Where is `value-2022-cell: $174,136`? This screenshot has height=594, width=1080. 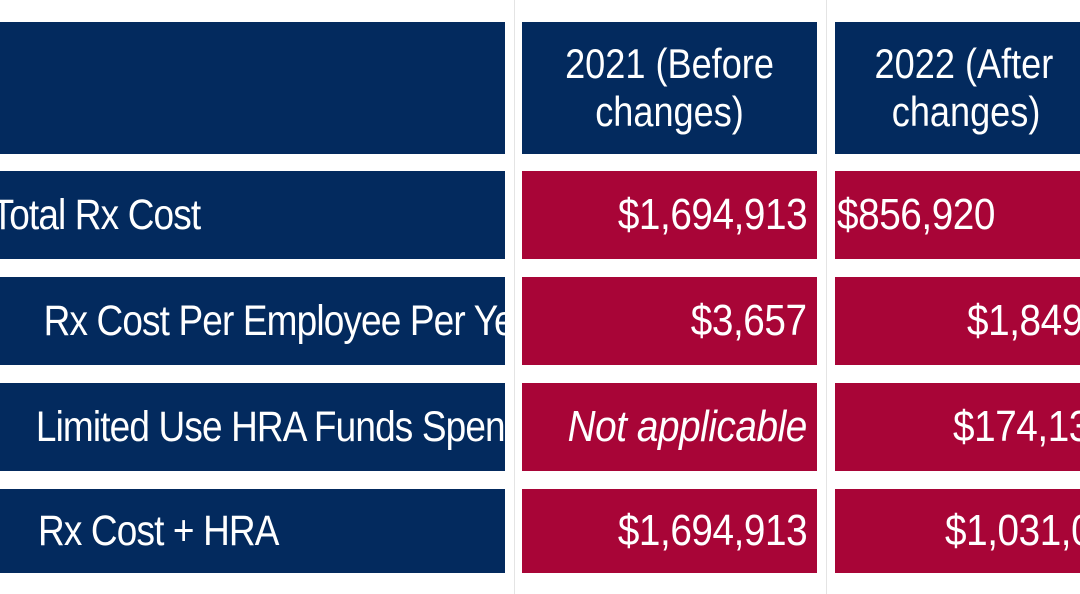 value-2022-cell: $174,136 is located at coordinates (957, 427).